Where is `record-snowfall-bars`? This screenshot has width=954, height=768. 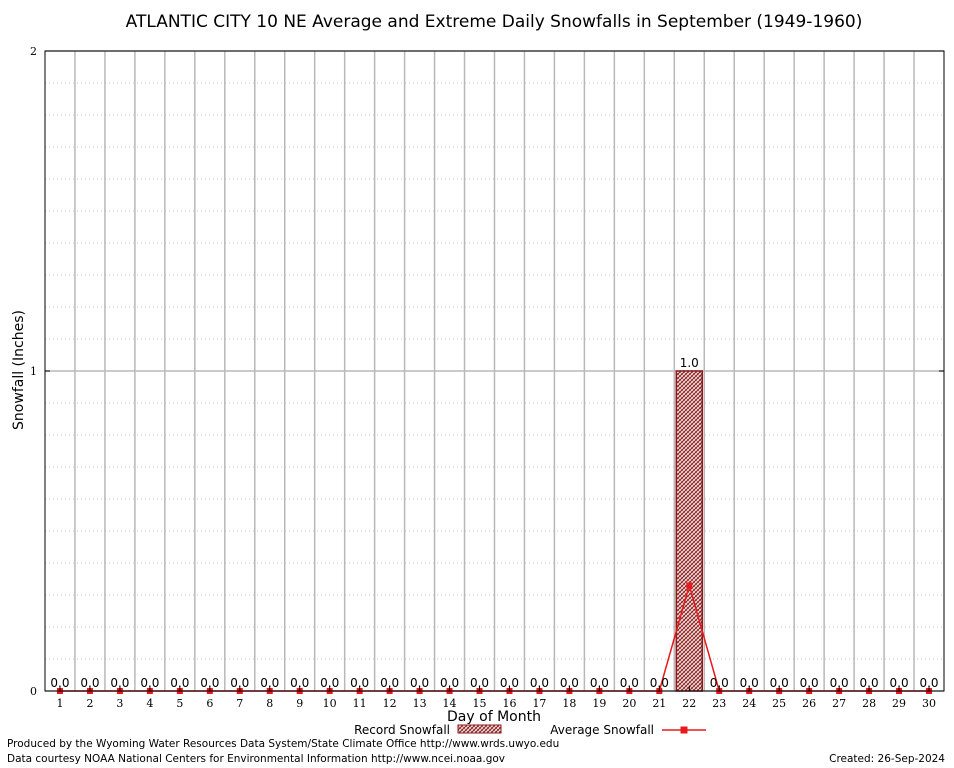
record-snowfall-bars is located at coordinates (689, 531).